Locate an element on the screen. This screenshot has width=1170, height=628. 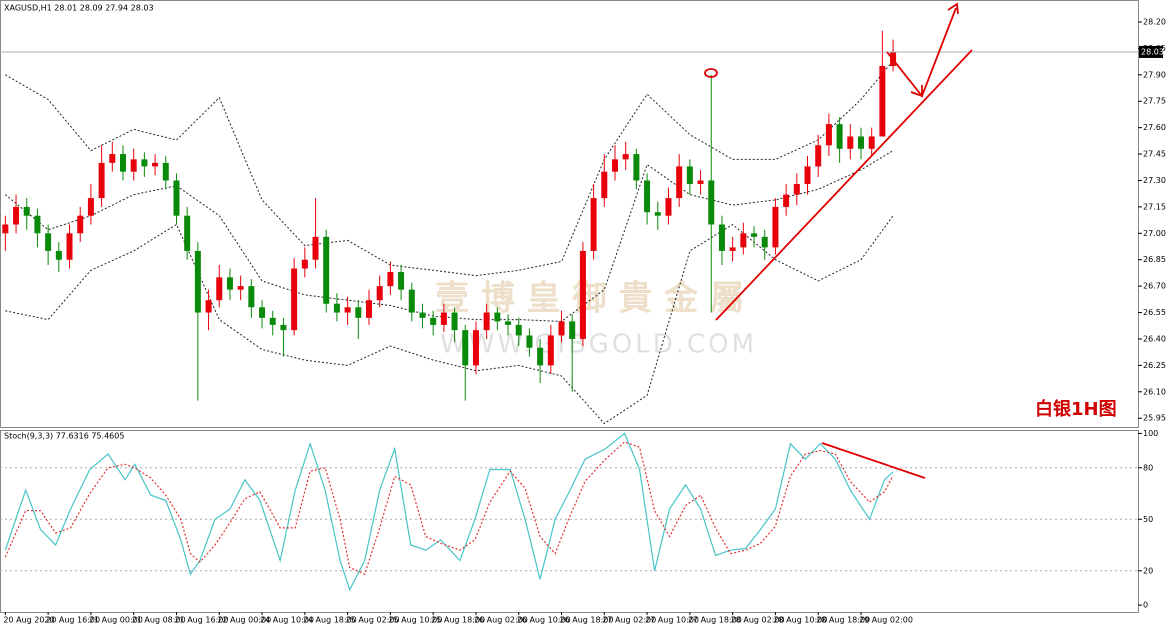
x-tick-label: 20 Aug 16:00 is located at coordinates (73, 620).